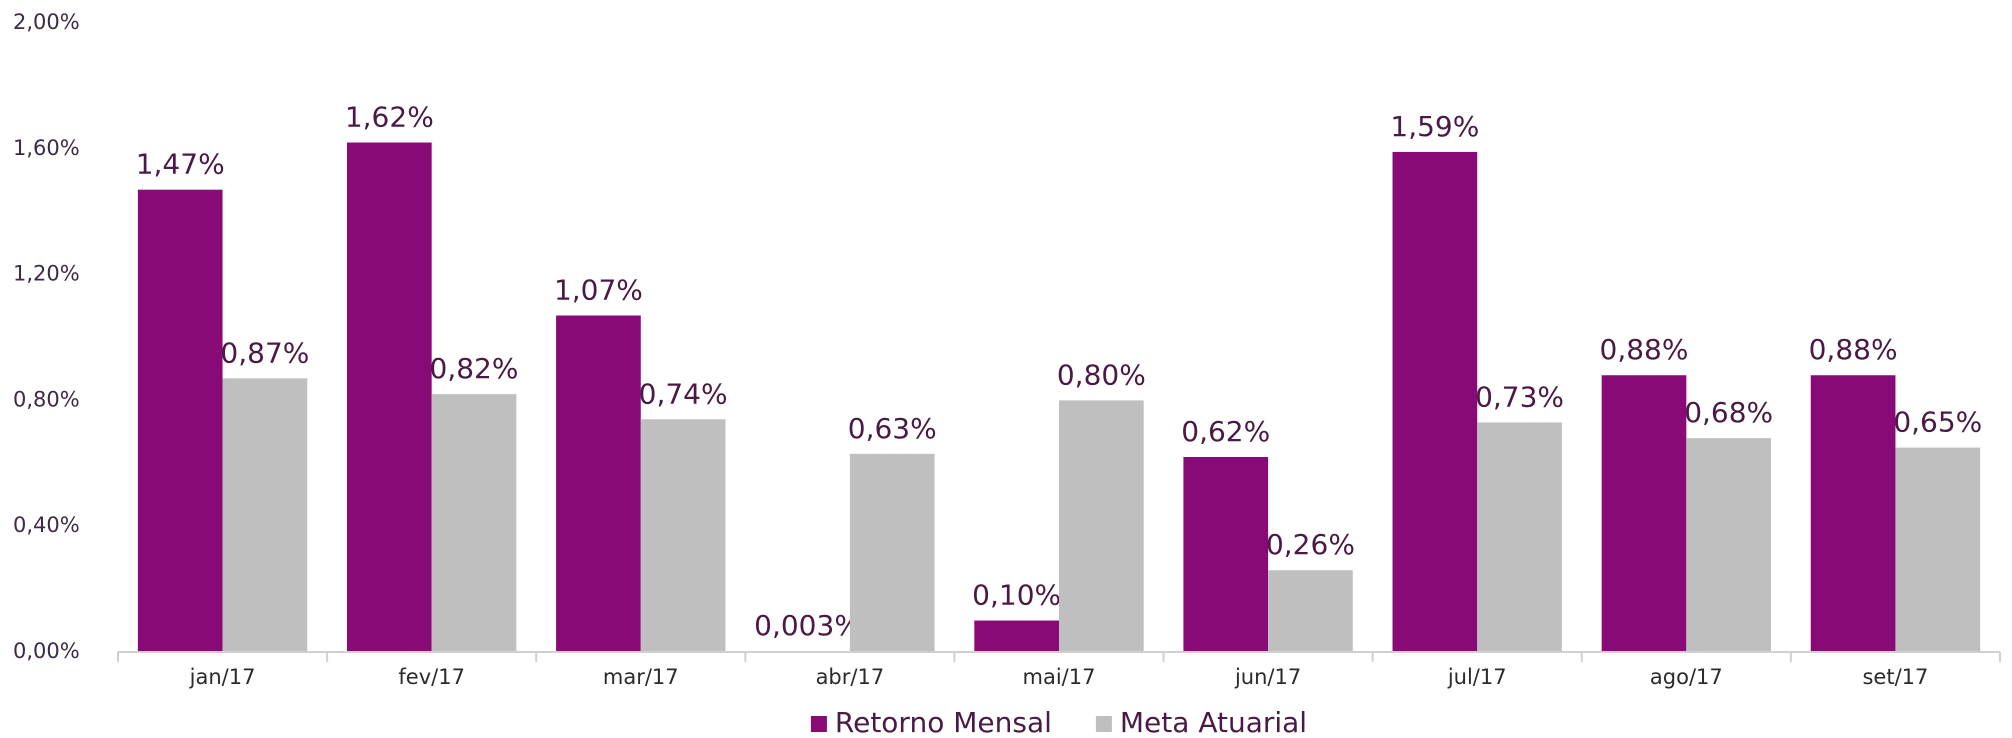 The image size is (2012, 738). What do you see at coordinates (892, 428) in the screenshot?
I see `data-label: 0,63%` at bounding box center [892, 428].